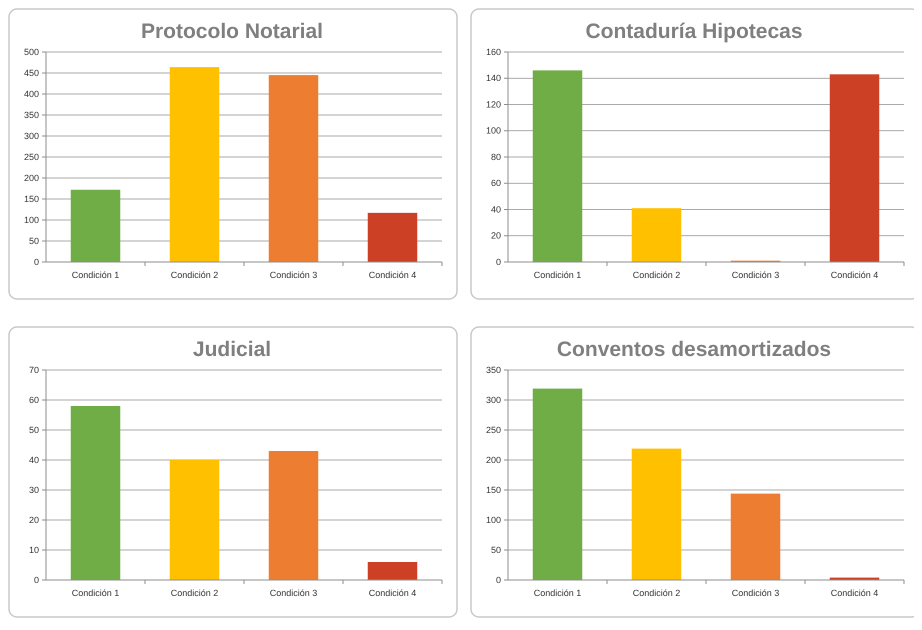 This screenshot has width=922, height=630. What do you see at coordinates (493, 78) in the screenshot?
I see `y-tick-label: 140` at bounding box center [493, 78].